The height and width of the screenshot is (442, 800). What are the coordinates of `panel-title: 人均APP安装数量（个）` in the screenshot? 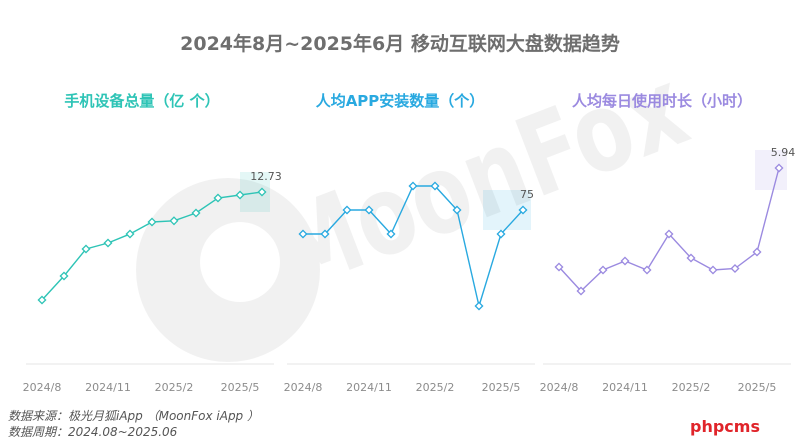 It's located at (400, 101).